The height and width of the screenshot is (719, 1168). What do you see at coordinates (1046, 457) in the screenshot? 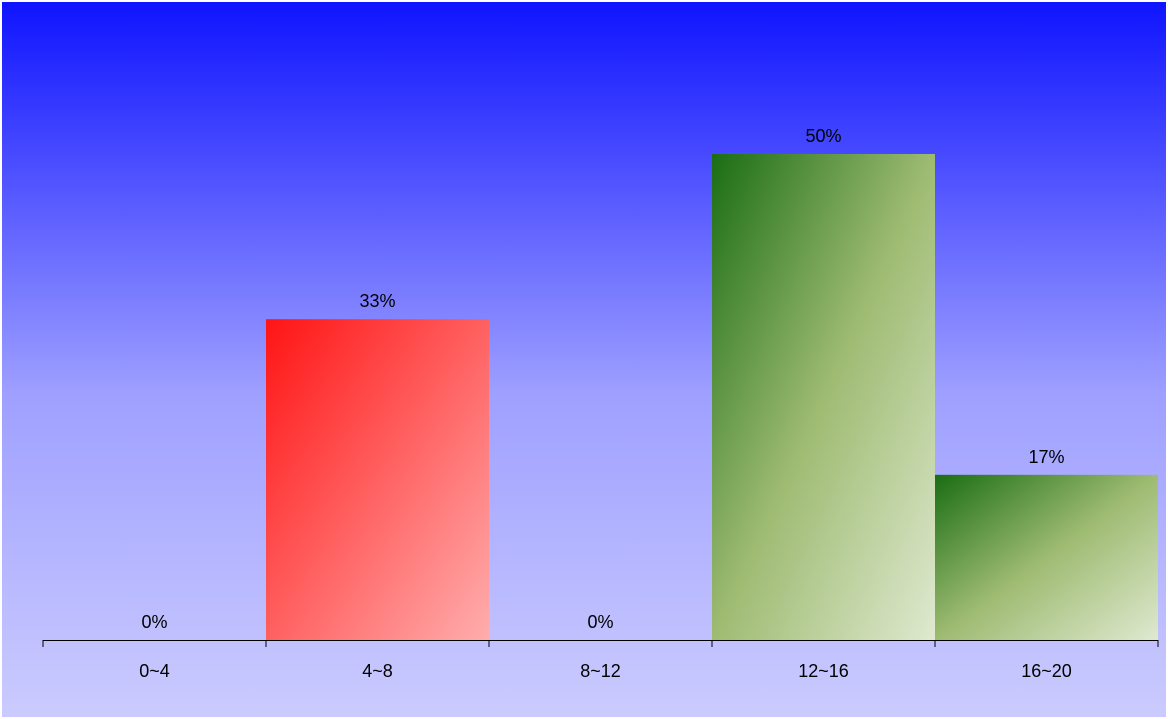
I see `data-label-16~20: 17%` at bounding box center [1046, 457].